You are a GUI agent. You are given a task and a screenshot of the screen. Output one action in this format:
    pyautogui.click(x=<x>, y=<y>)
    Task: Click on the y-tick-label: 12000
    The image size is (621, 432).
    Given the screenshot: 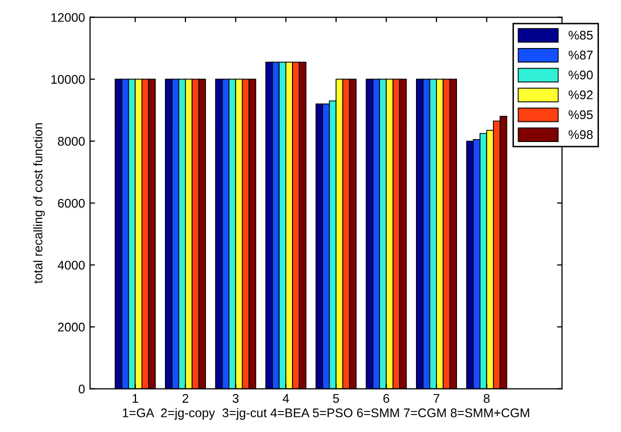 What is the action you would take?
    pyautogui.click(x=68, y=17)
    